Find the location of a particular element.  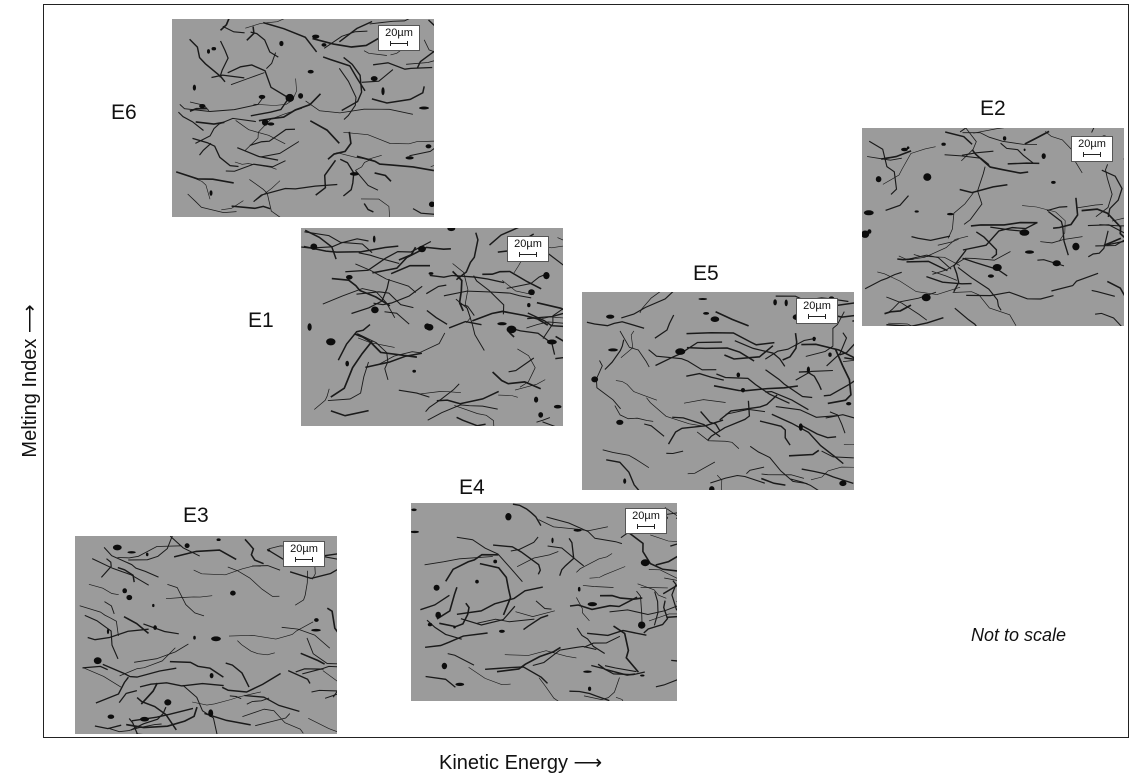

micrograph-e6: 20µm is located at coordinates (303, 118).